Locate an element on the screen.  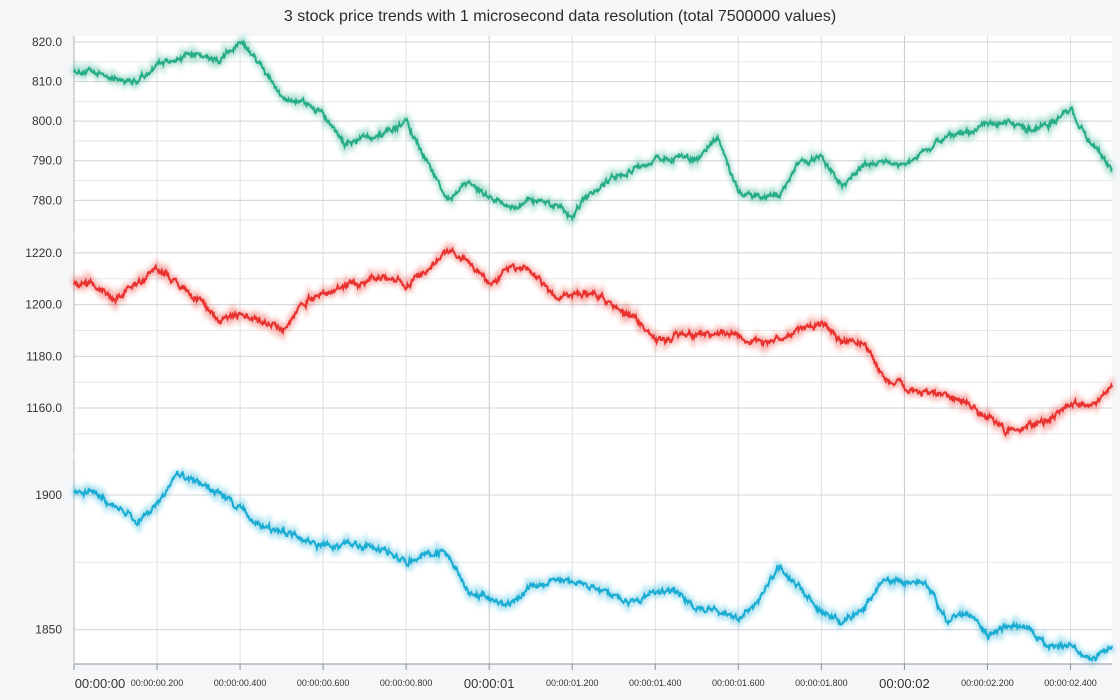
x-tick-label: 00:00:01.800 is located at coordinates (821, 683).